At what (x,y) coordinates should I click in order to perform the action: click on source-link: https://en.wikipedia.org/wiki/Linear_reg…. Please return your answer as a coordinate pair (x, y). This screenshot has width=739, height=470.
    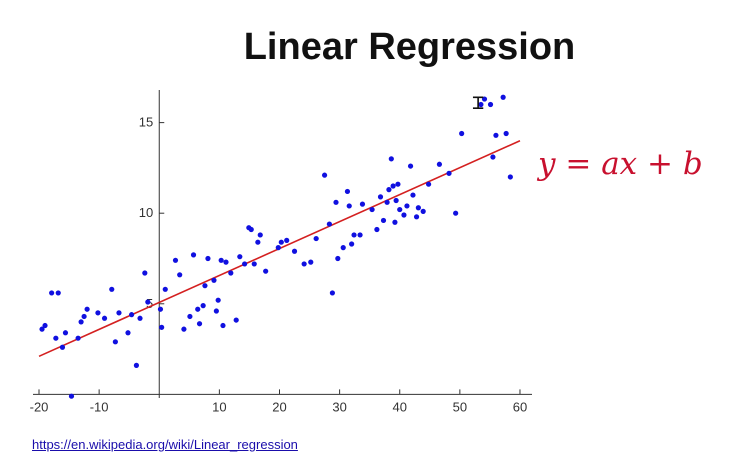
    Looking at the image, I should click on (165, 444).